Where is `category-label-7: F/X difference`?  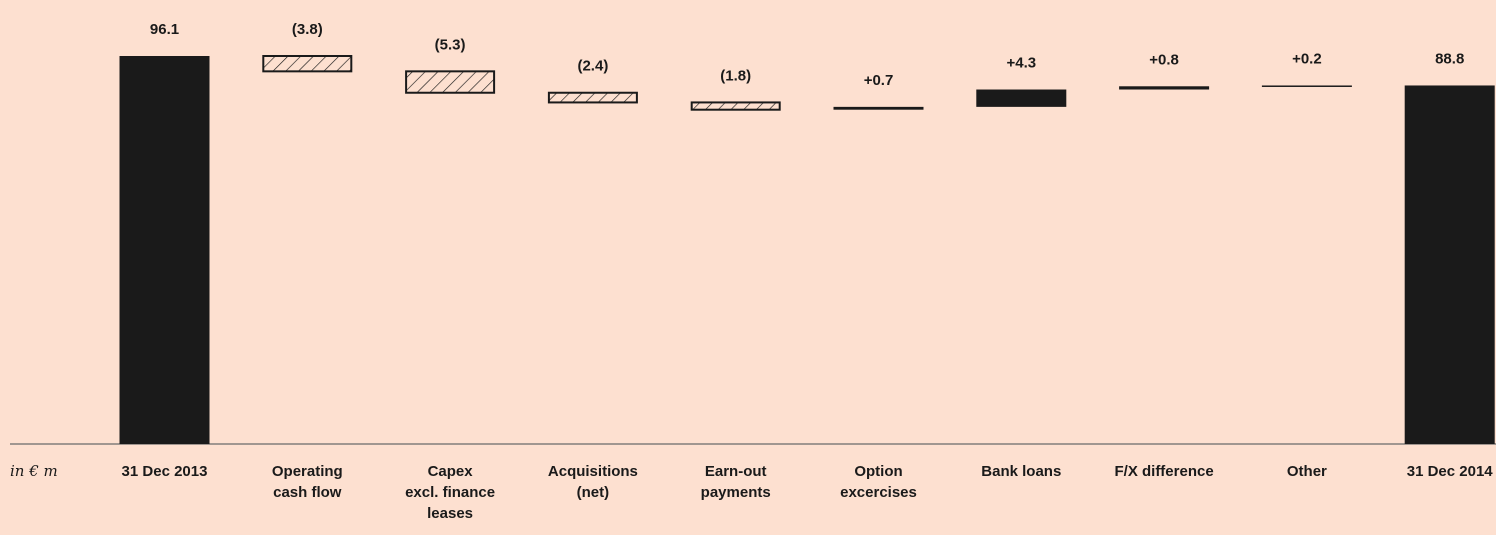 category-label-7: F/X difference is located at coordinates (1163, 471).